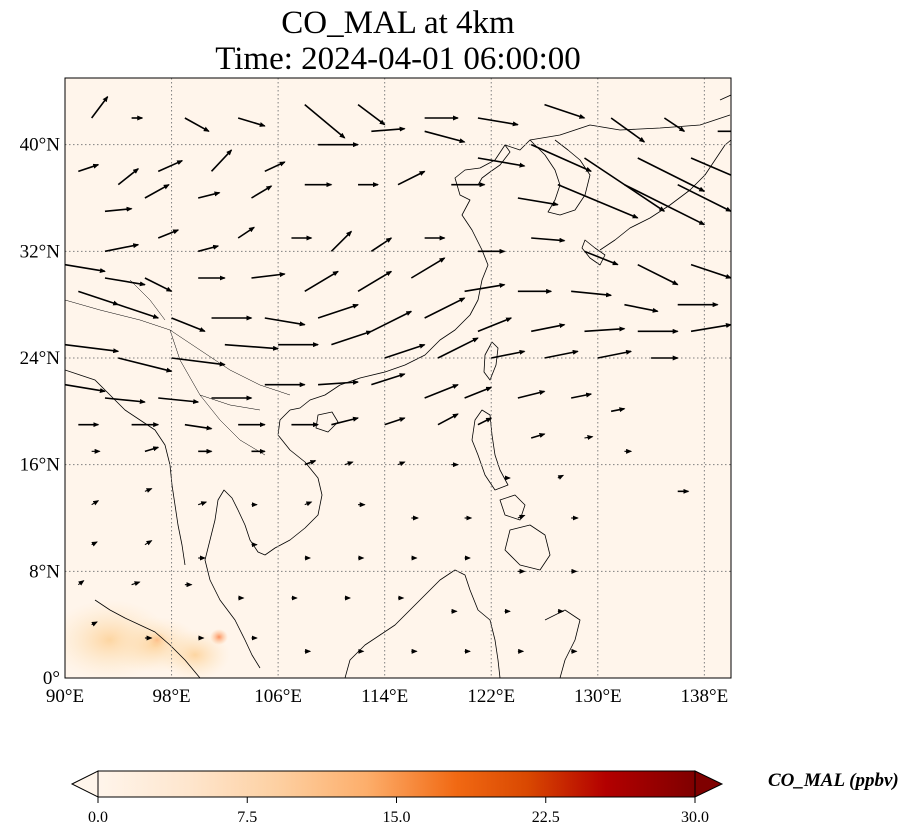 The width and height of the screenshot is (922, 836). Describe the element at coordinates (398, 59) in the screenshot. I see `map-subtitle: Time: 2024-04-01 06:00:00` at that location.